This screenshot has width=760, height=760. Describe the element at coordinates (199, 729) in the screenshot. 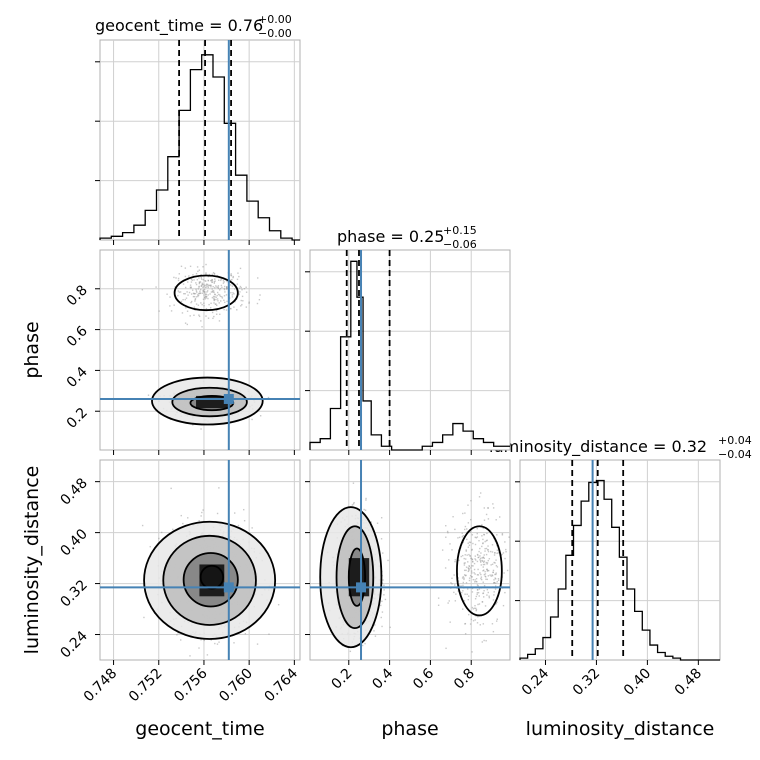

I see `x-axis-label-geocent-time: geocent_time` at that location.